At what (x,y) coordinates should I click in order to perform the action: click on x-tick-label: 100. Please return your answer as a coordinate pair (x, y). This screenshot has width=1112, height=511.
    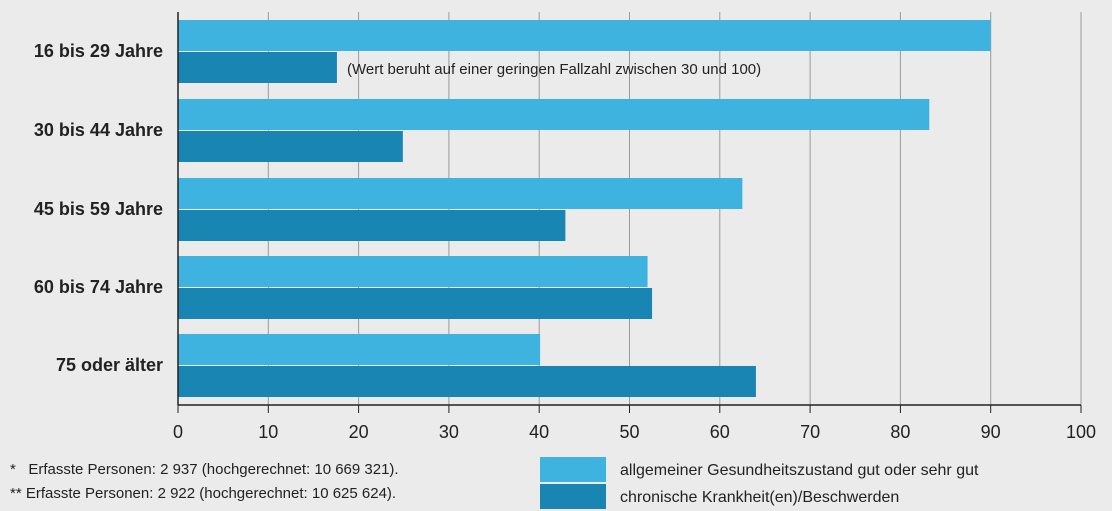
    Looking at the image, I should click on (1081, 432).